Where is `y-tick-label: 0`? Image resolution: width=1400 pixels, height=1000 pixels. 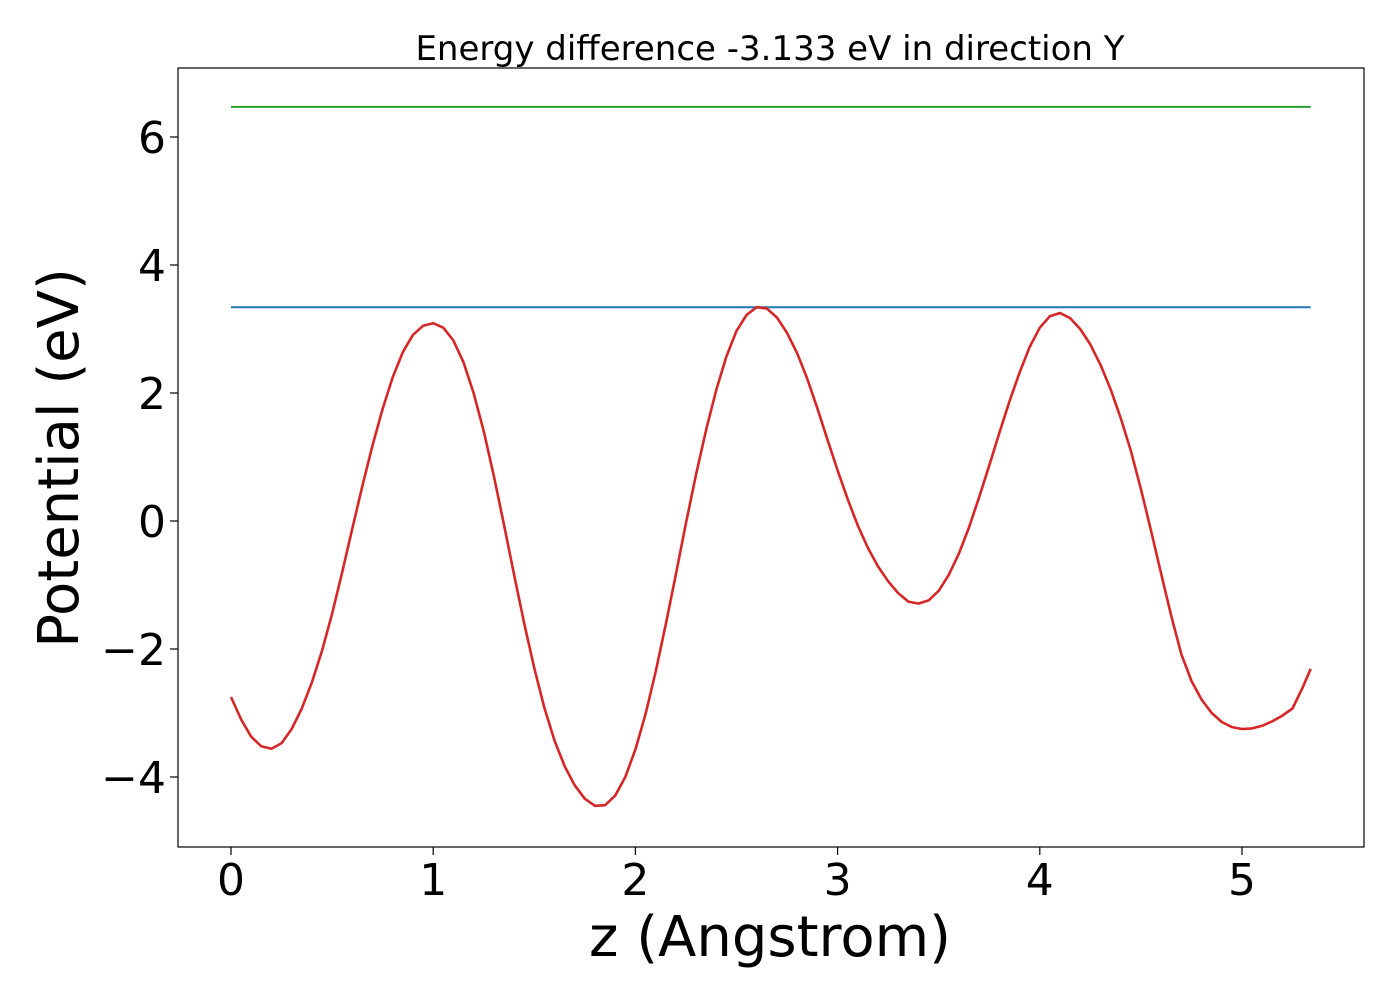 y-tick-label: 0 is located at coordinates (152, 522).